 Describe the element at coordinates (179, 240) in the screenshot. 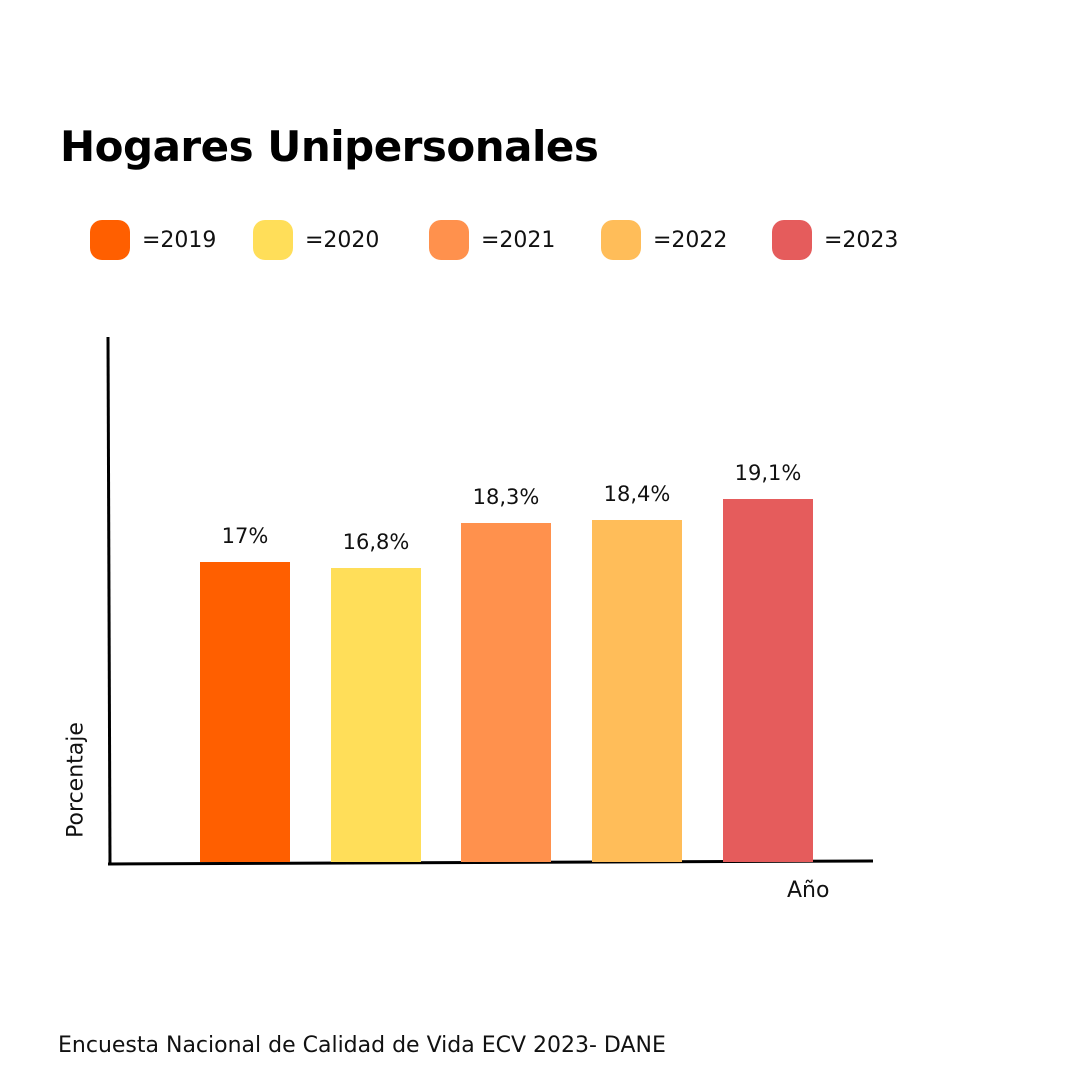

I see `legend-label: =2019` at that location.